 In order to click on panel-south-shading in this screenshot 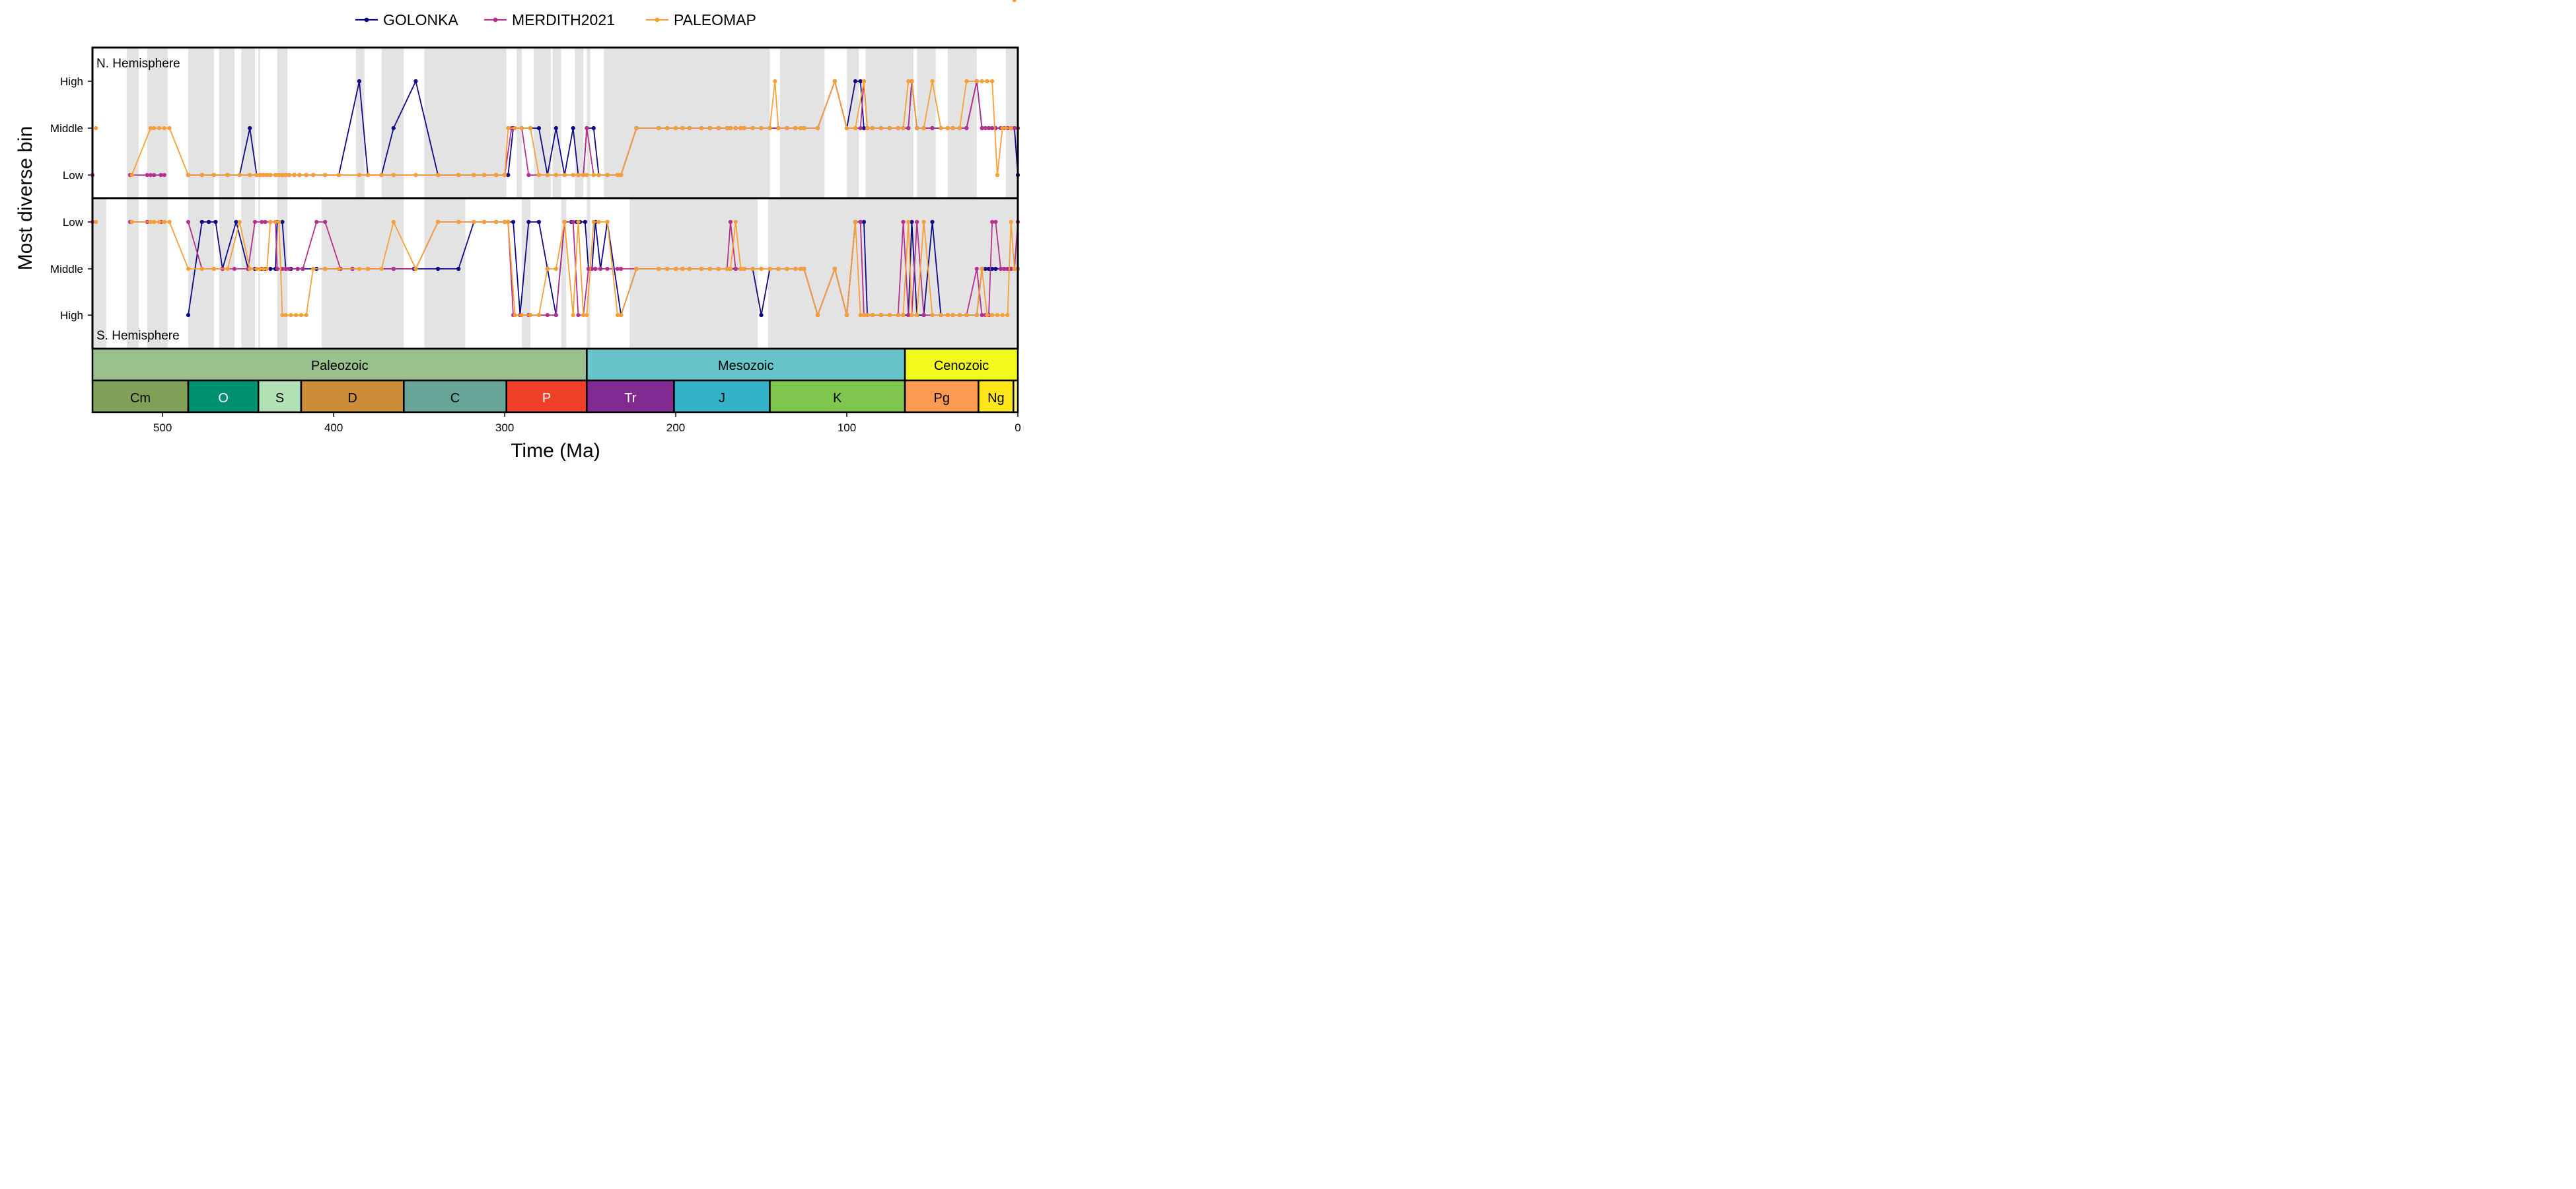, I will do `click(555, 273)`.